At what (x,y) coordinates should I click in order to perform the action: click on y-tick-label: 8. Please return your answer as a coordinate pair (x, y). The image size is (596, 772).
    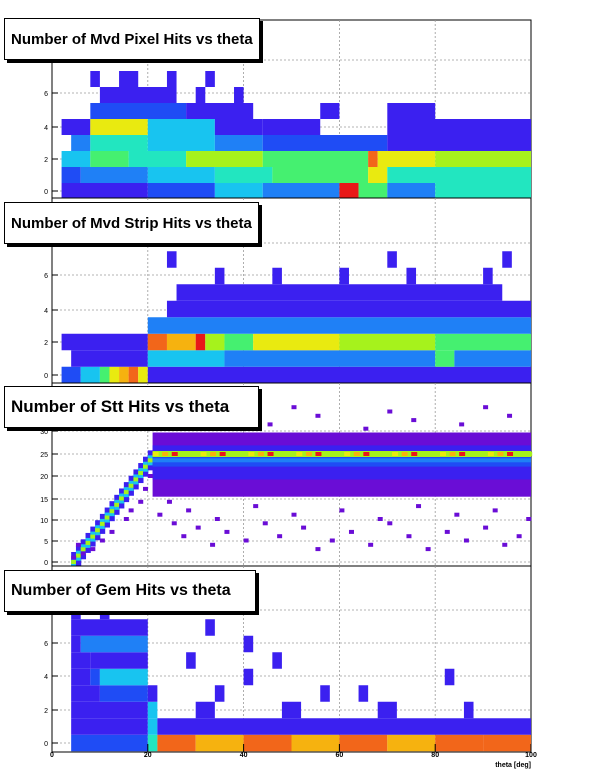
    Looking at the image, I should click on (46, 244).